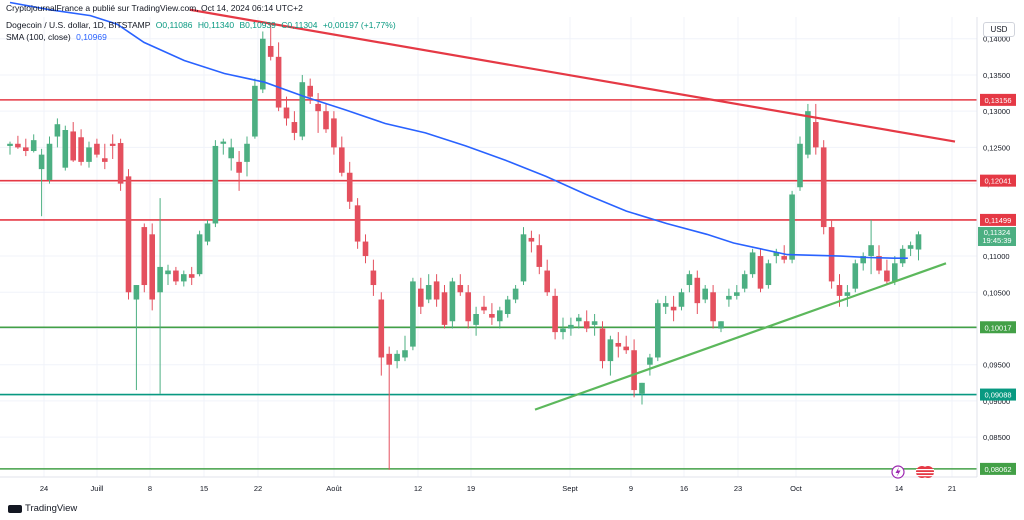  What do you see at coordinates (997, 395) in the screenshot?
I see `level-label: 0,09088` at bounding box center [997, 395].